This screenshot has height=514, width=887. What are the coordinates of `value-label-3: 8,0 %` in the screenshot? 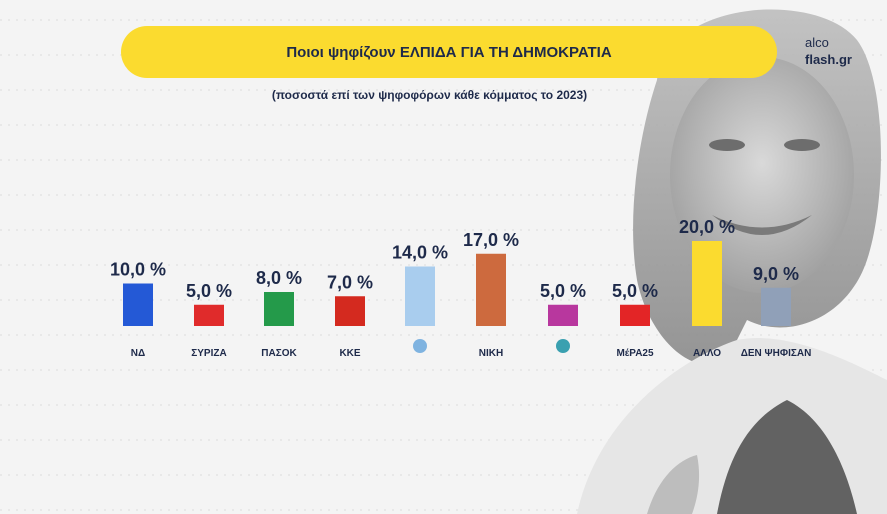 It's located at (279, 278).